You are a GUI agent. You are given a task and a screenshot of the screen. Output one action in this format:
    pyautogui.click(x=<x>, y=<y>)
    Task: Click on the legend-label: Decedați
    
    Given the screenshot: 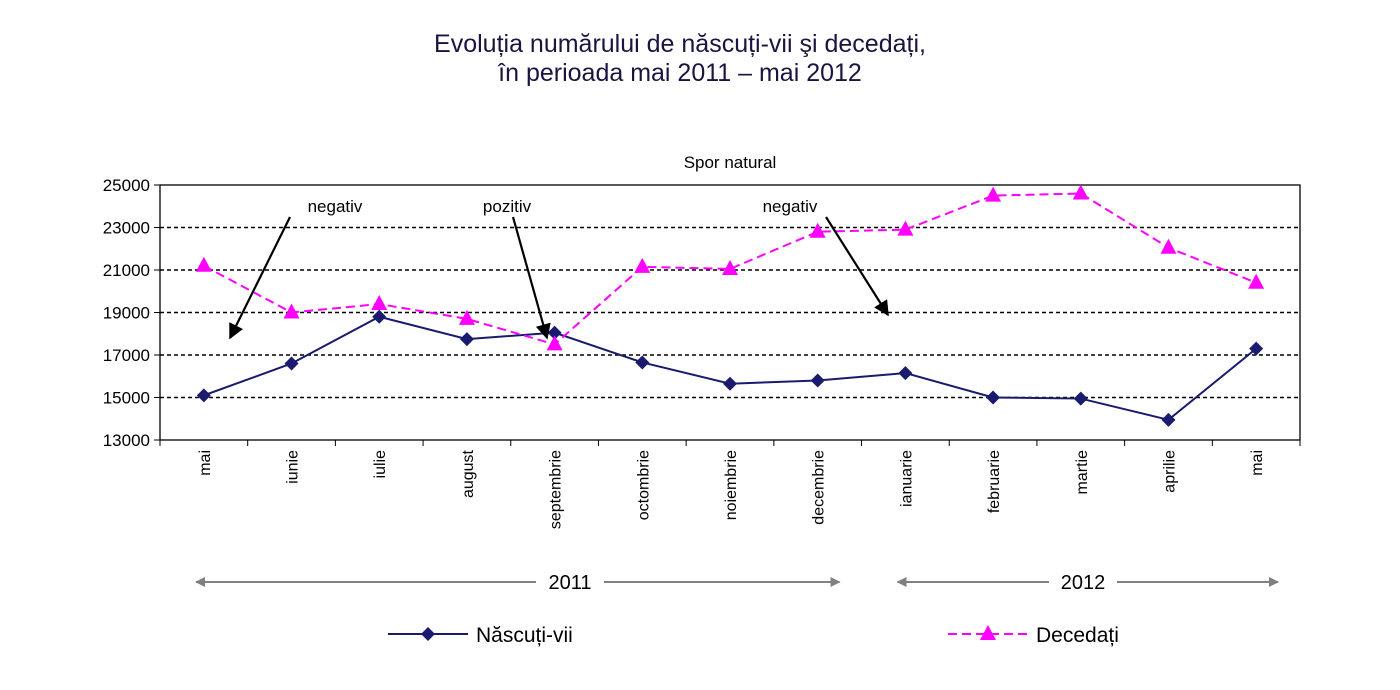 What is the action you would take?
    pyautogui.click(x=1077, y=635)
    